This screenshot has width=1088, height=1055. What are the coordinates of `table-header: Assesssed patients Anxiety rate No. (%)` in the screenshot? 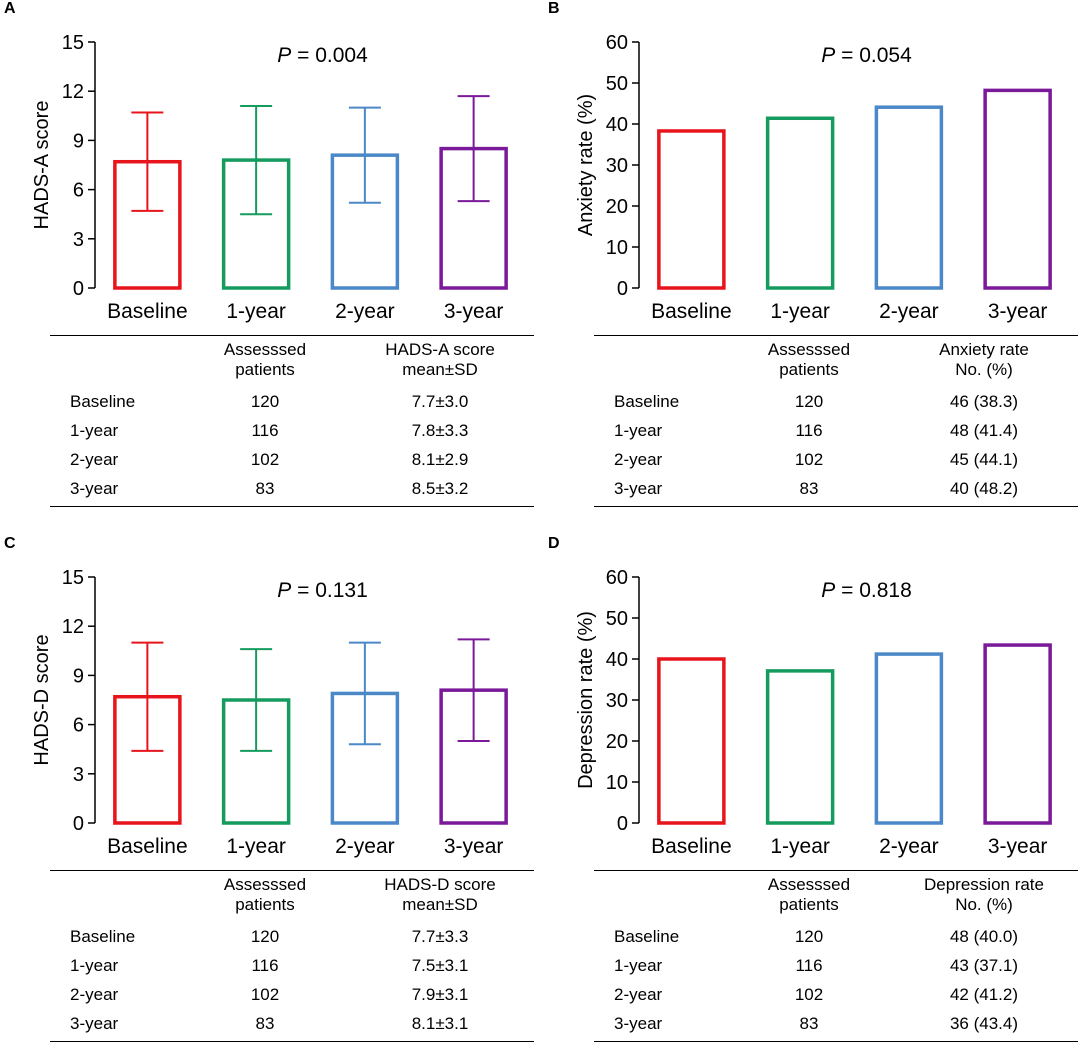 It's located at (836, 361).